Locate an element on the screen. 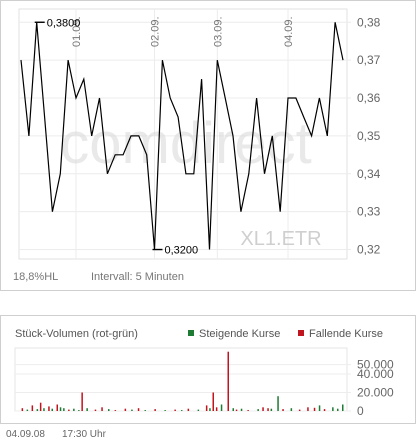 The height and width of the screenshot is (443, 417). footer-time: 17:30 Uhr is located at coordinates (84, 434).